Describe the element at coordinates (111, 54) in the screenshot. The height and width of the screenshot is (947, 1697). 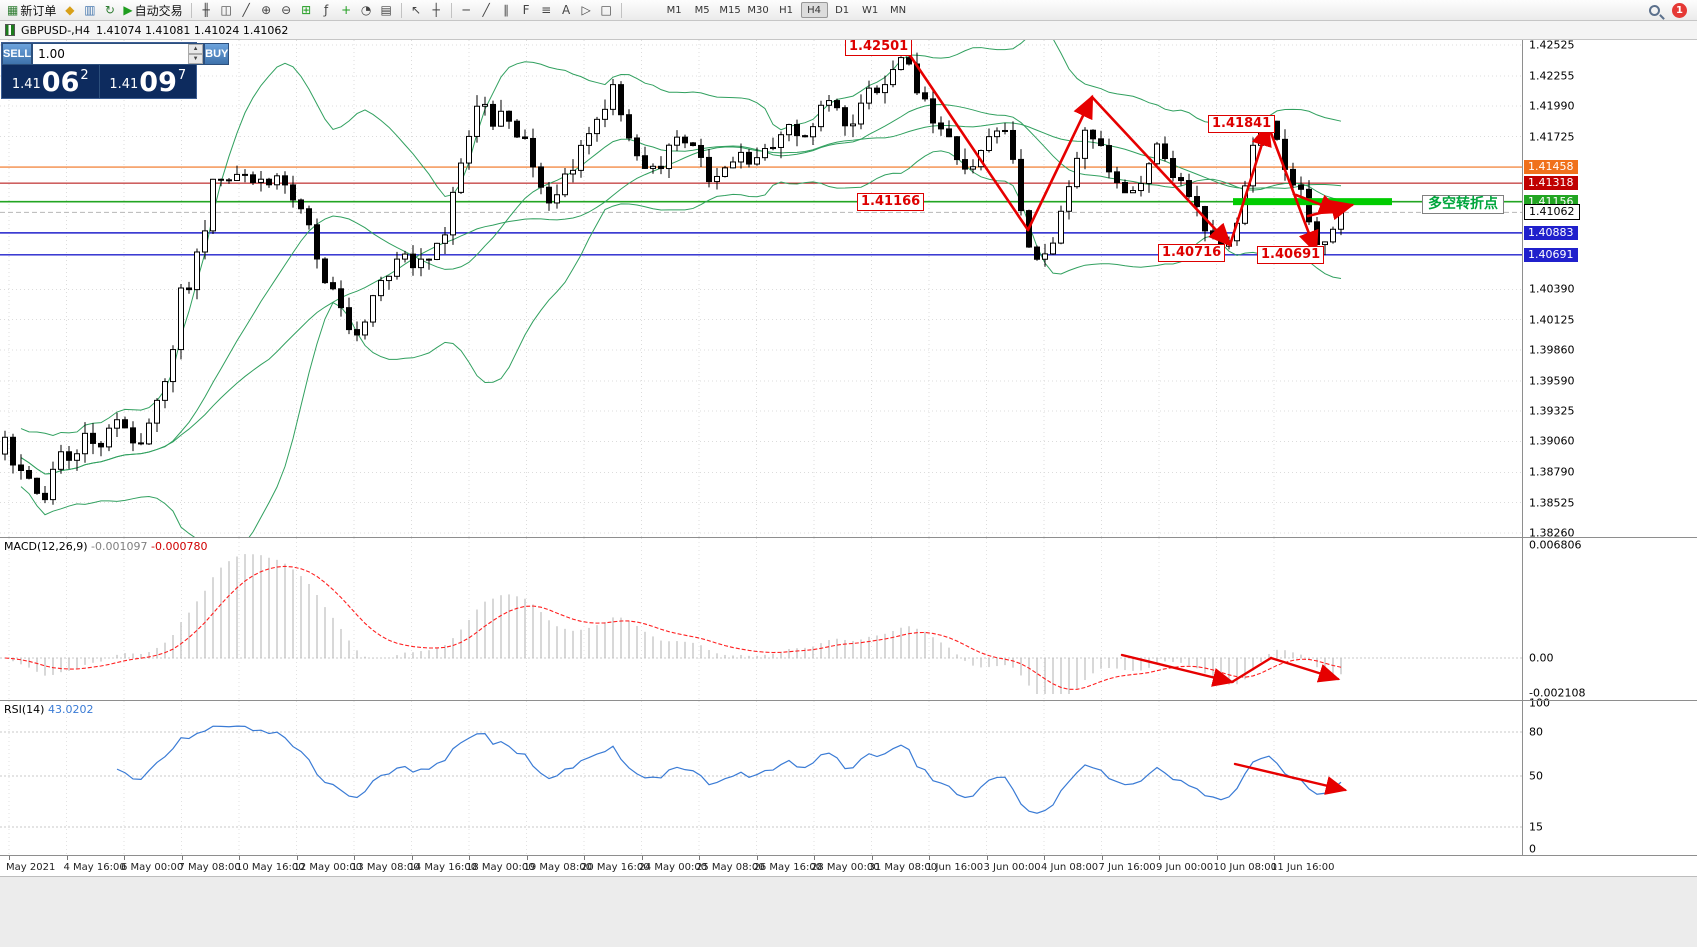
I see `volume-input` at that location.